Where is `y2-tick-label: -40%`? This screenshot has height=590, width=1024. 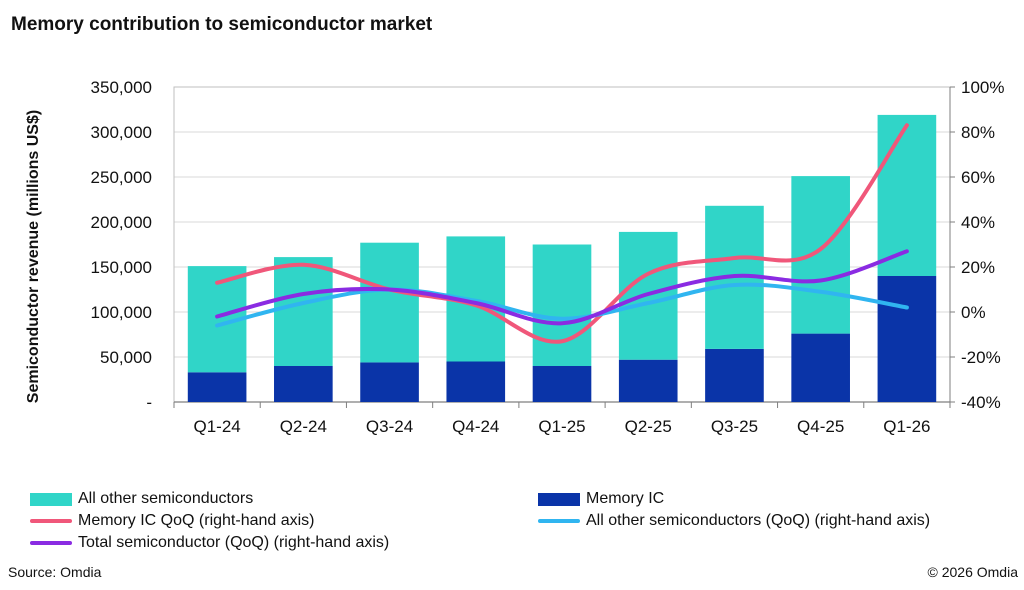 y2-tick-label: -40% is located at coordinates (981, 402).